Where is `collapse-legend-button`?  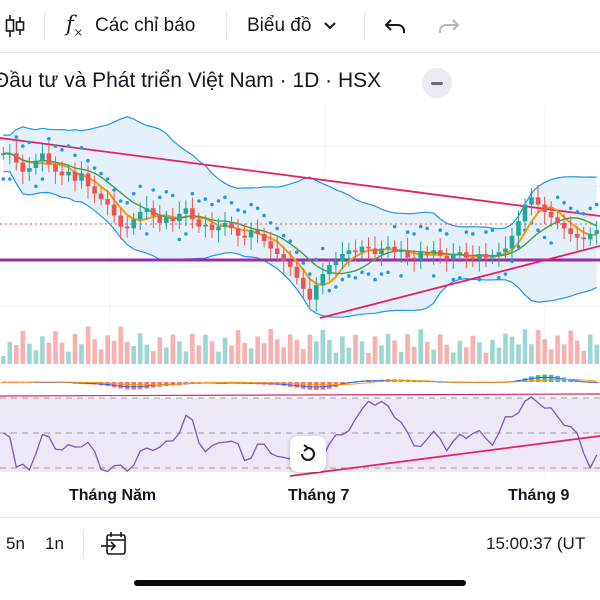
collapse-legend-button is located at coordinates (437, 83).